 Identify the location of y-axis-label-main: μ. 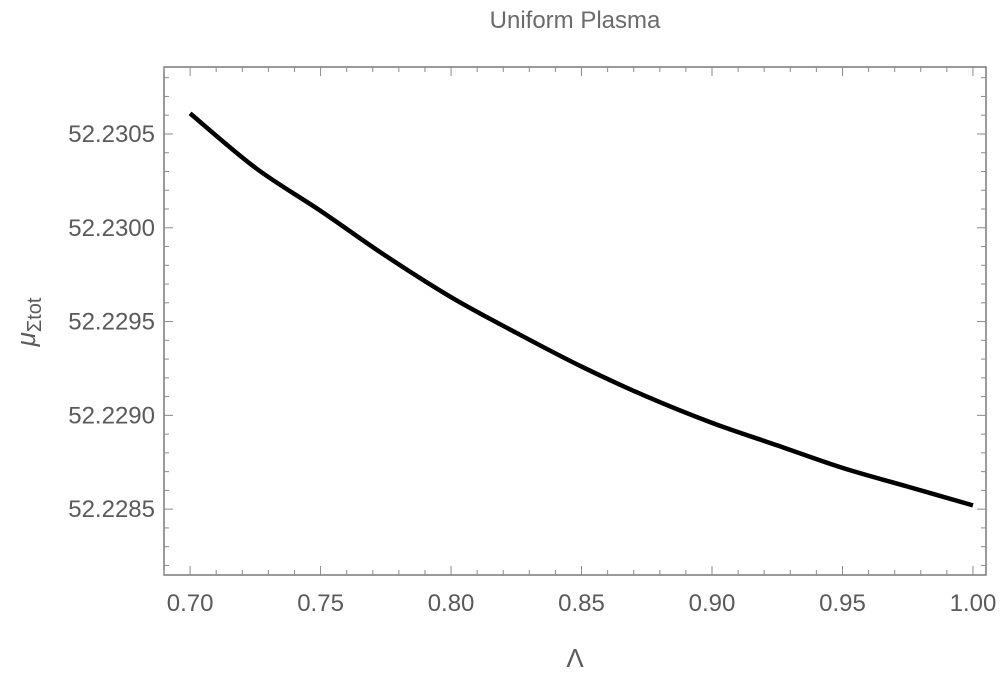
(26, 339).